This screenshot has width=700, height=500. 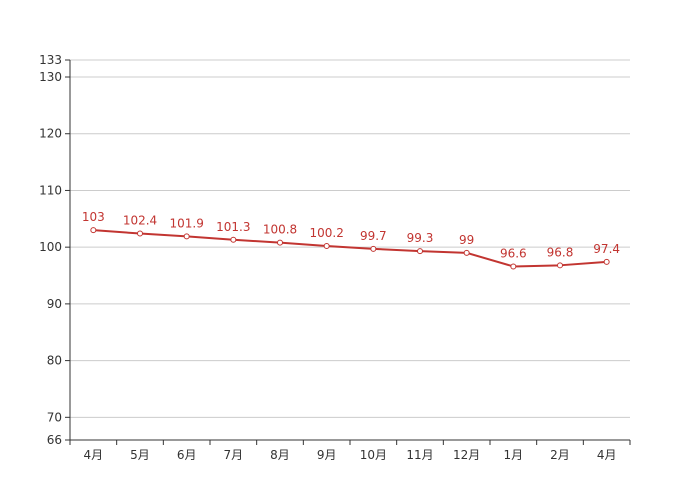 I want to click on data-label: 97.4, so click(x=606, y=249).